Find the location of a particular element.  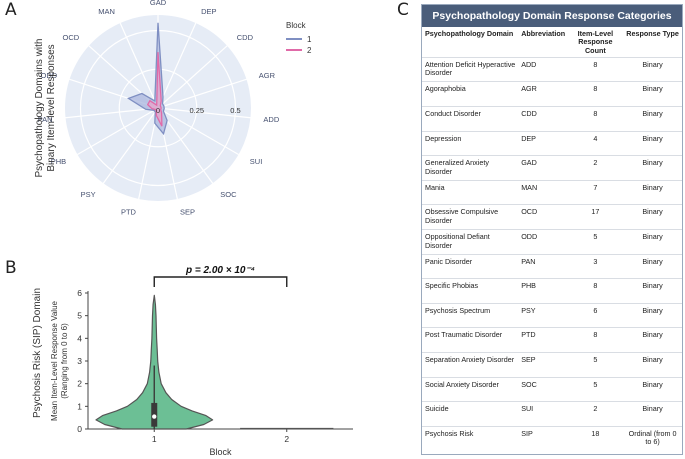

cell-abbreviation: DEP is located at coordinates (543, 143).